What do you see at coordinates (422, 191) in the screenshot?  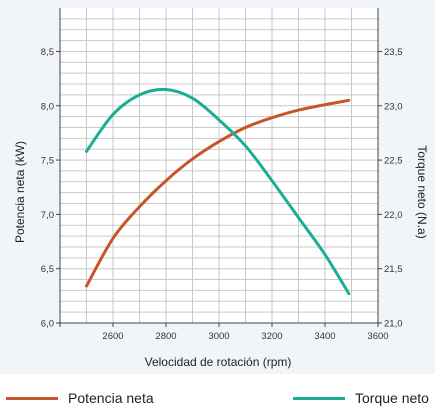 I see `y-axis-right-label: Torque neto (N.a)` at bounding box center [422, 191].